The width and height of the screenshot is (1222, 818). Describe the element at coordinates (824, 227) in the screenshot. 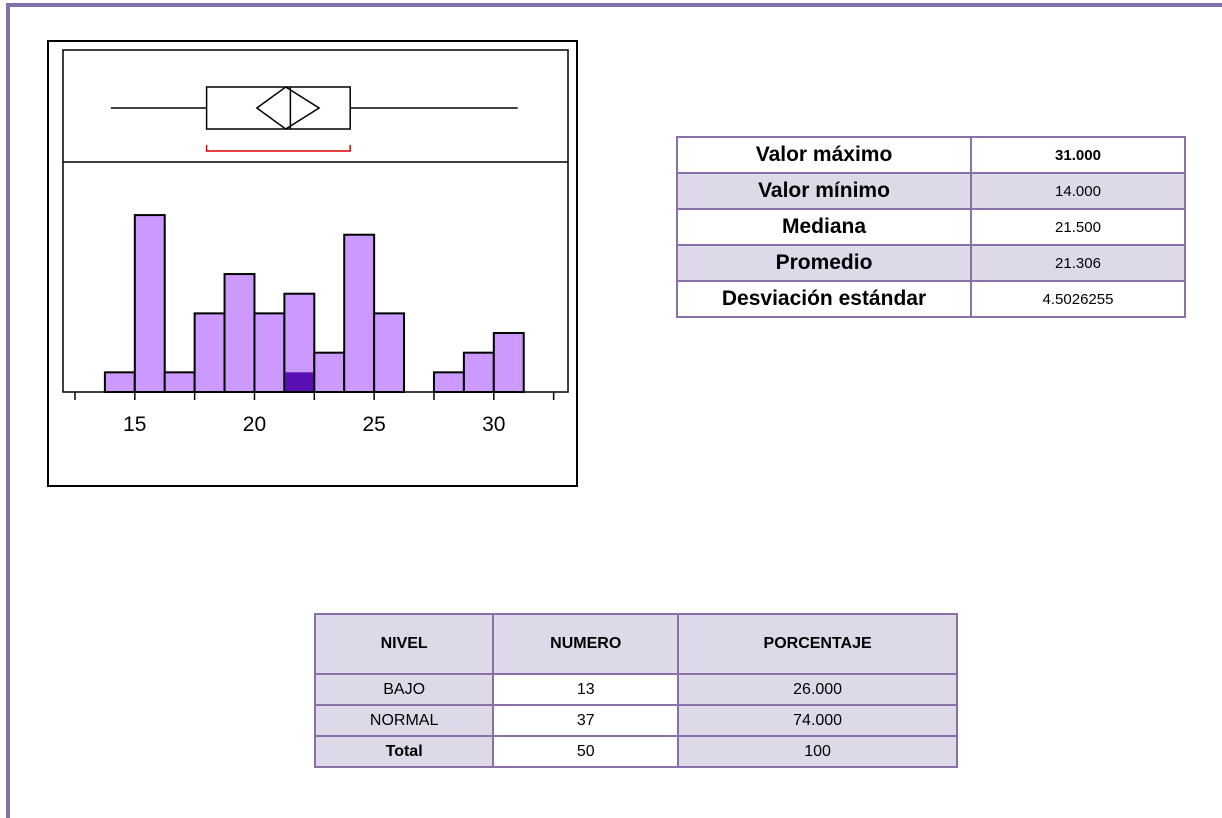

I see `stat-name: Mediana` at that location.